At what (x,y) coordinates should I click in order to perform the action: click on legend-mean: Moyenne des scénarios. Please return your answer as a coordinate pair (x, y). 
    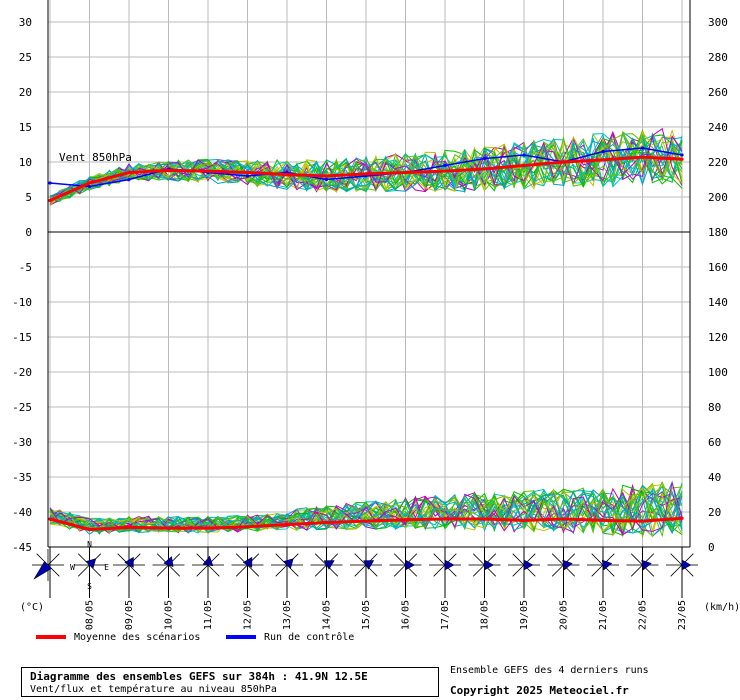
    Looking at the image, I should click on (118, 637).